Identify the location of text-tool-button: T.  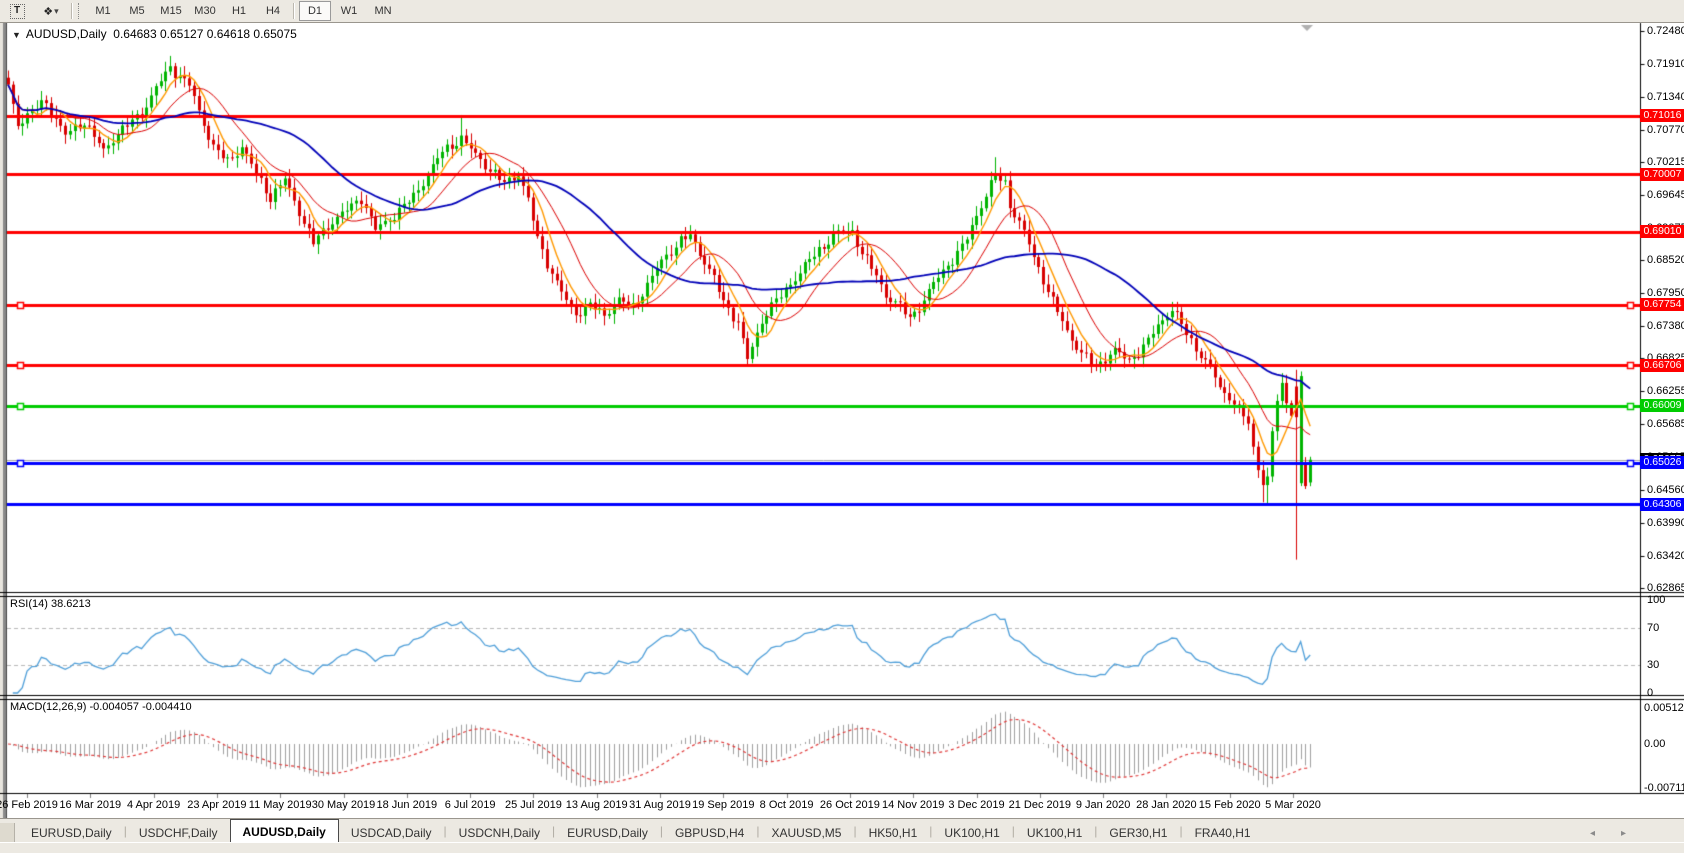
(17, 11).